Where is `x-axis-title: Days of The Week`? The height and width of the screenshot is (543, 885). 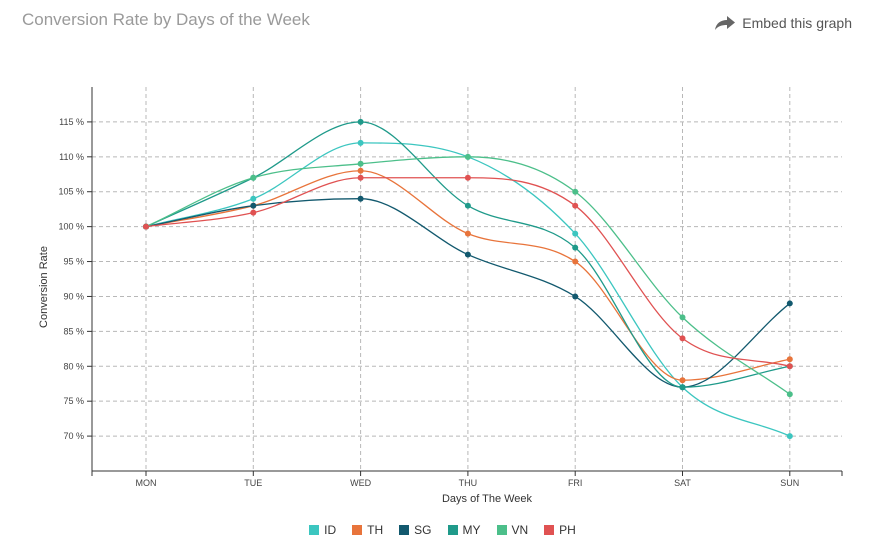 x-axis-title: Days of The Week is located at coordinates (487, 499).